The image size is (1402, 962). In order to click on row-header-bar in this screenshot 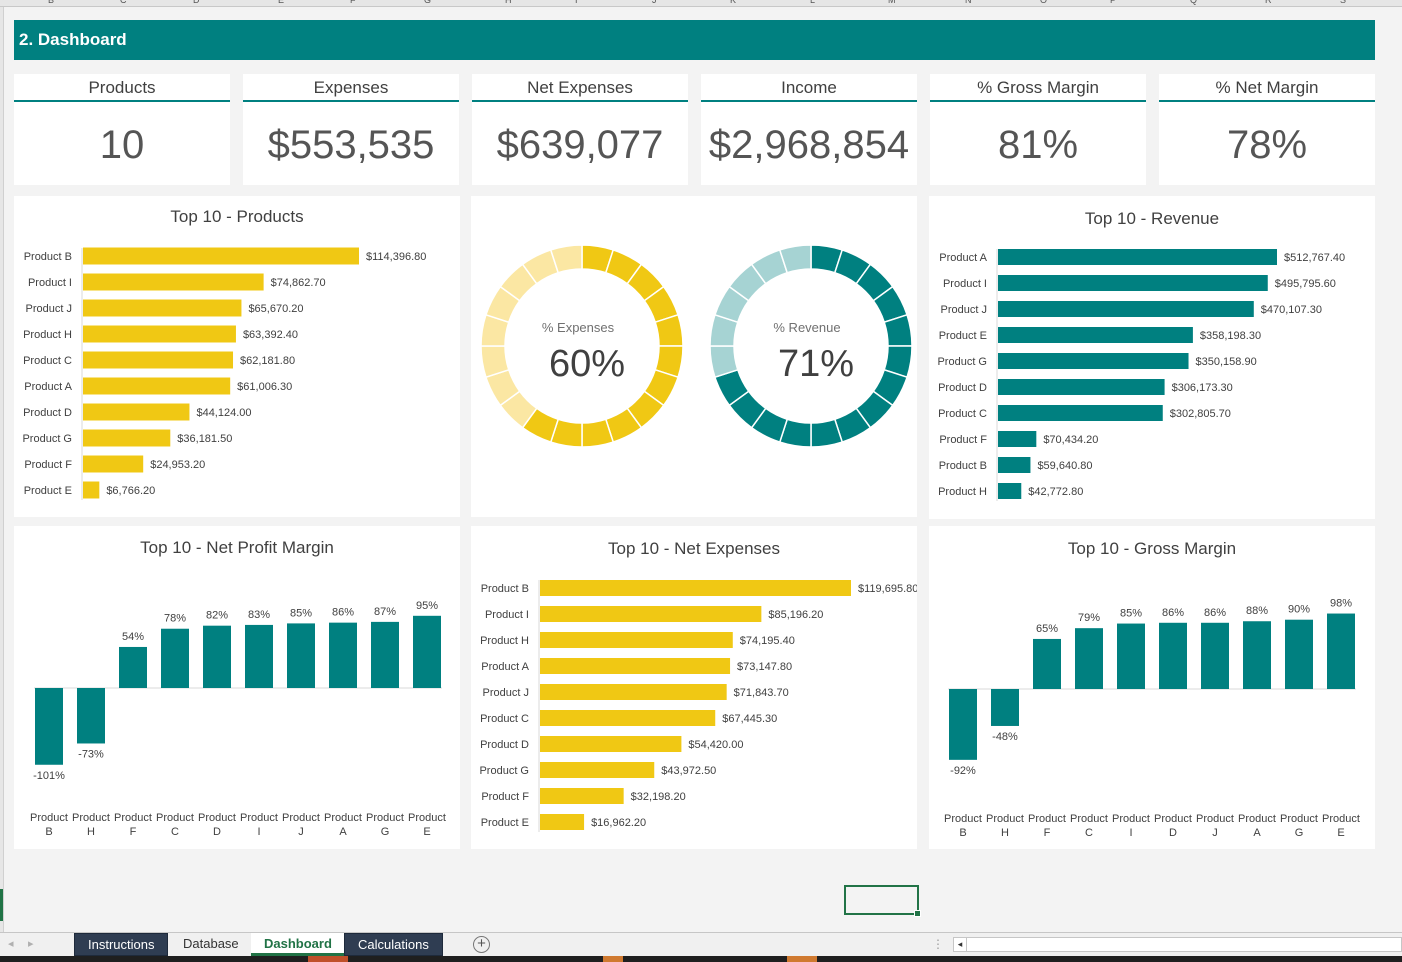, I will do `click(2, 469)`.